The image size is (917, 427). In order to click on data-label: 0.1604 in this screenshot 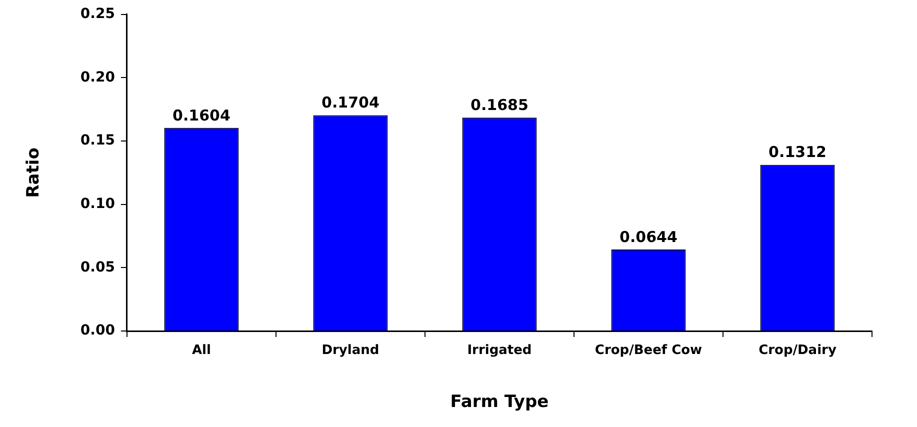, I will do `click(201, 115)`.